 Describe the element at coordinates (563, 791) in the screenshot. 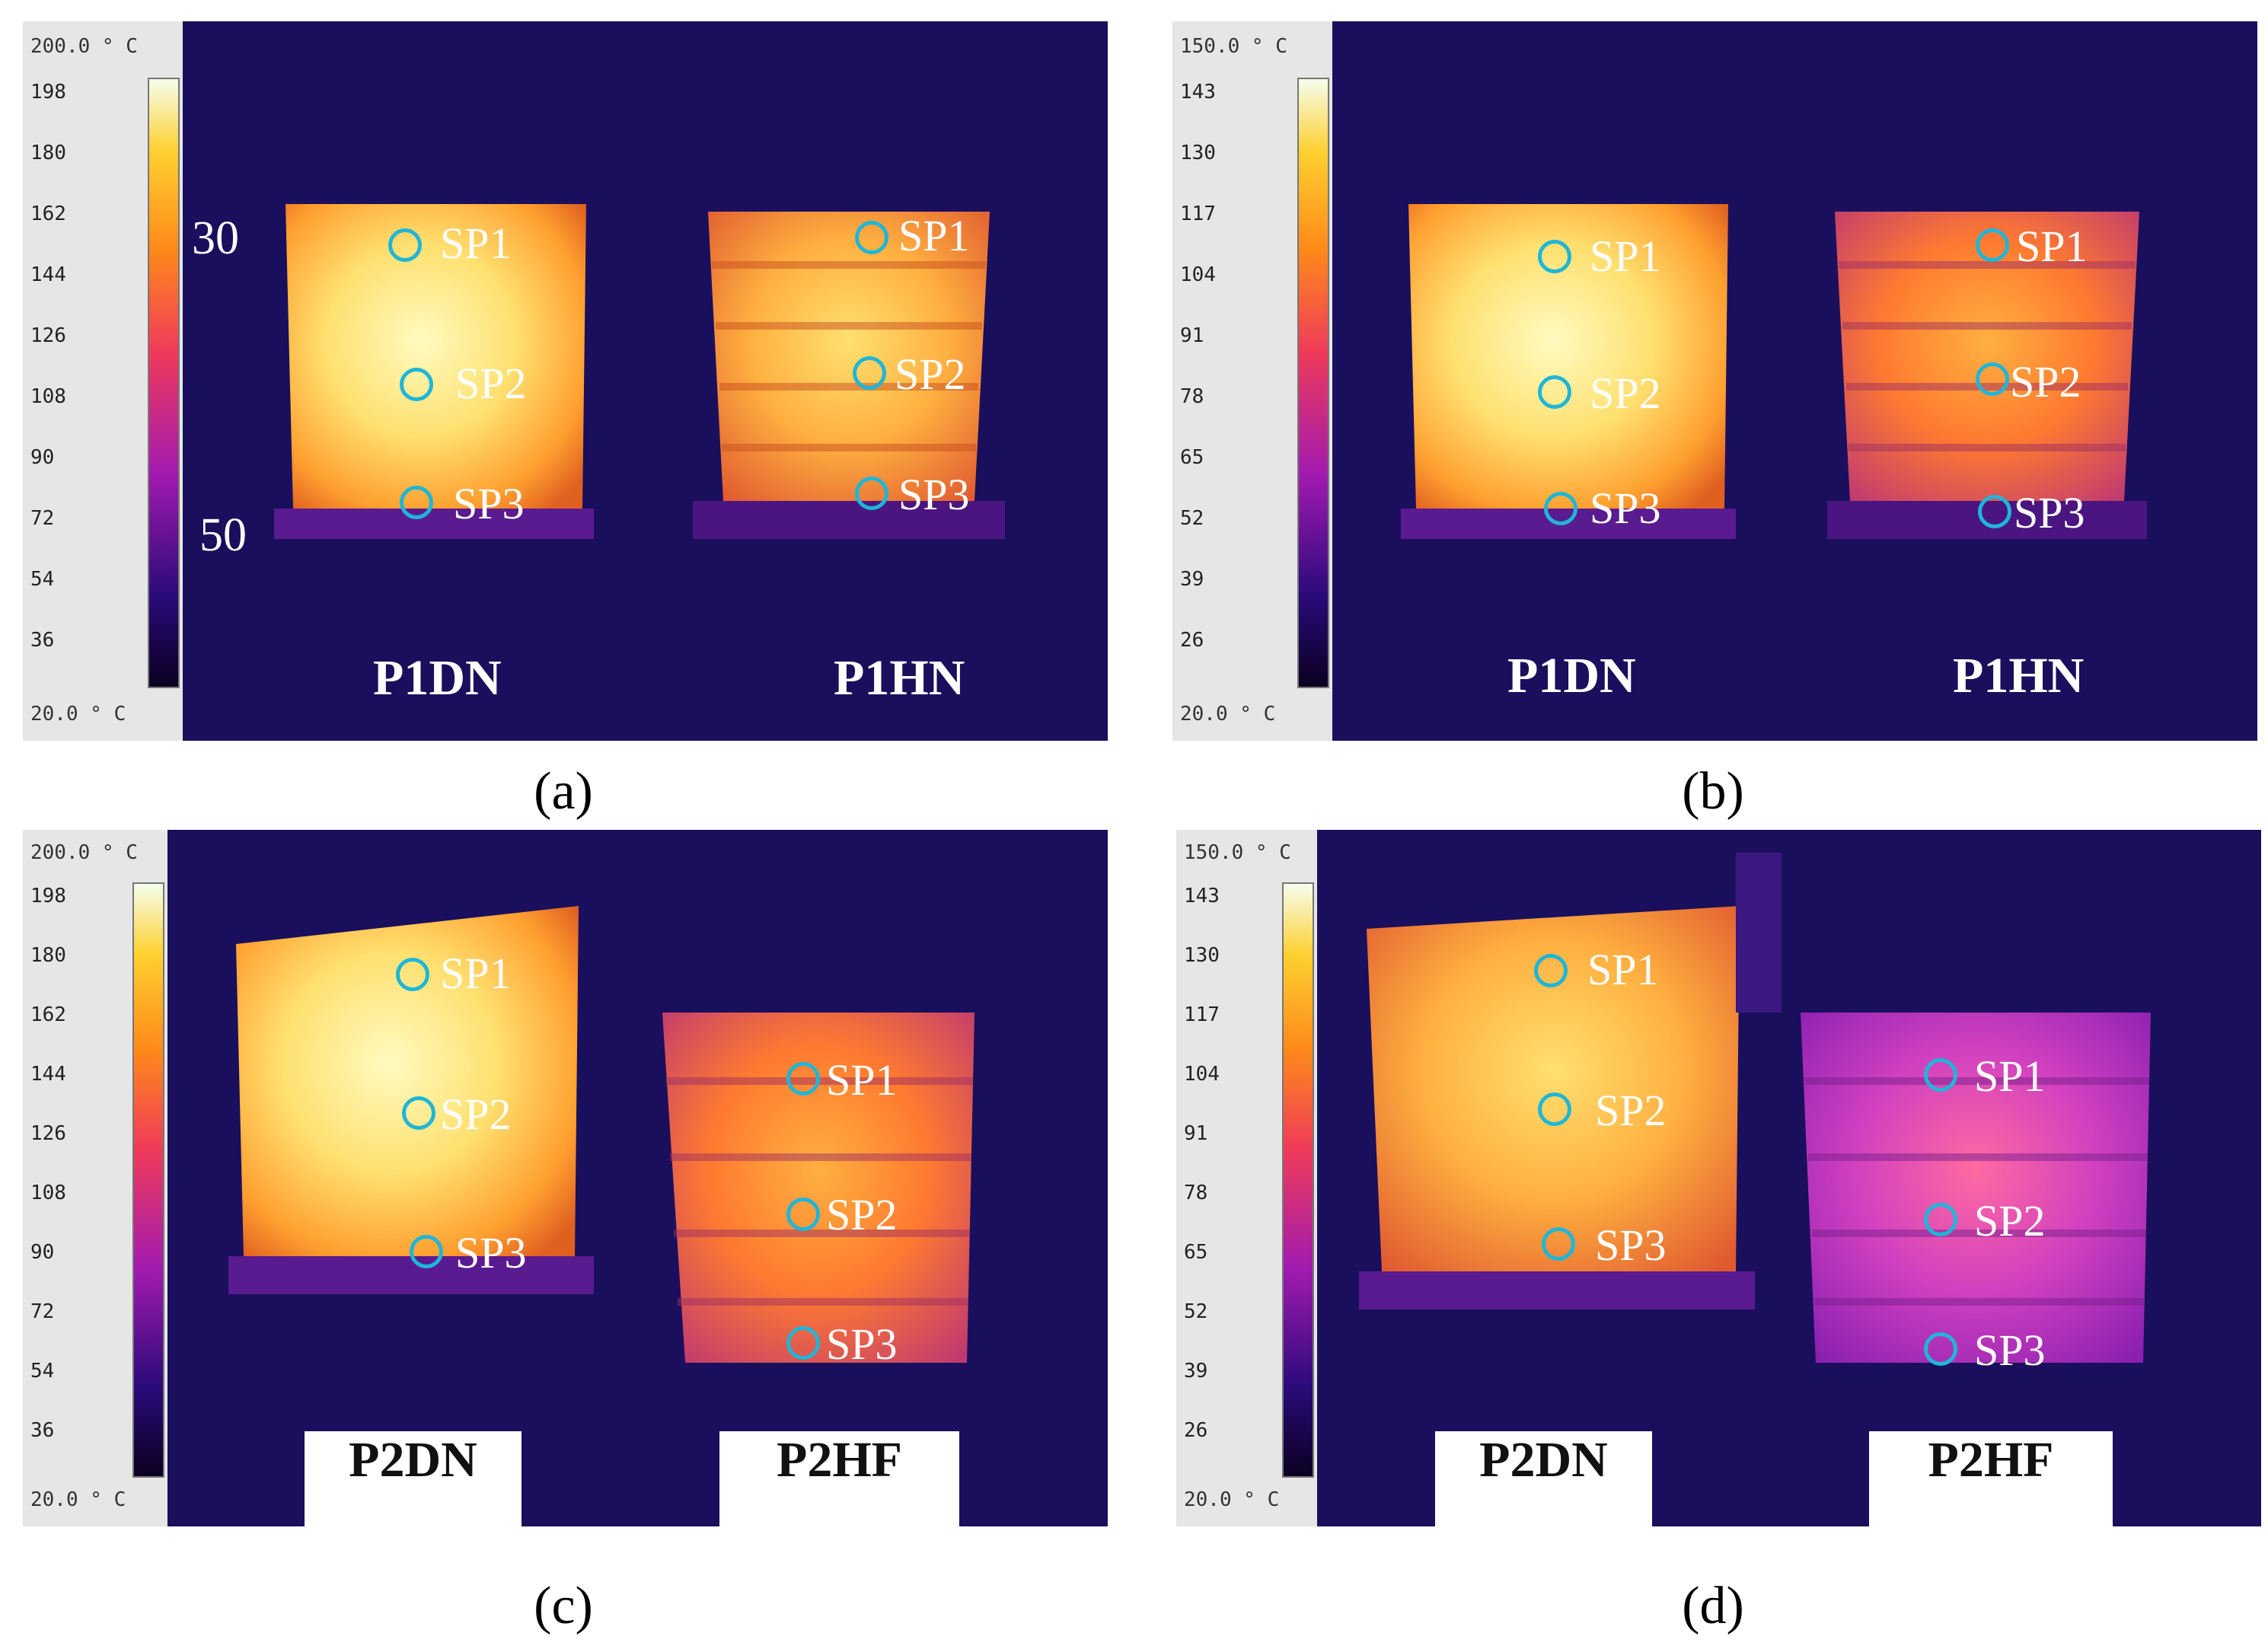

I see `caption-a: (a)` at that location.